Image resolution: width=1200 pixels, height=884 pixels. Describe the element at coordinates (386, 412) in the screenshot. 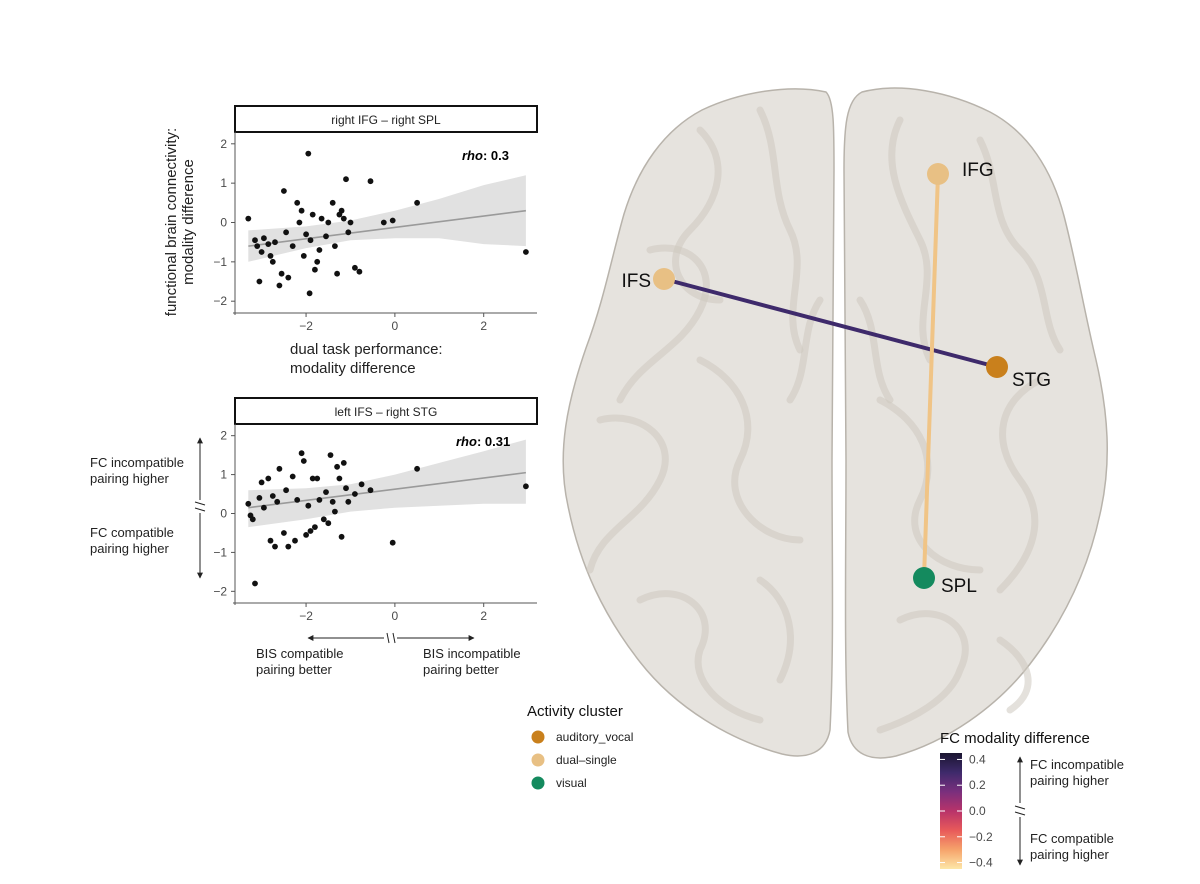

I see `facet-label: left IFS – right STG` at that location.